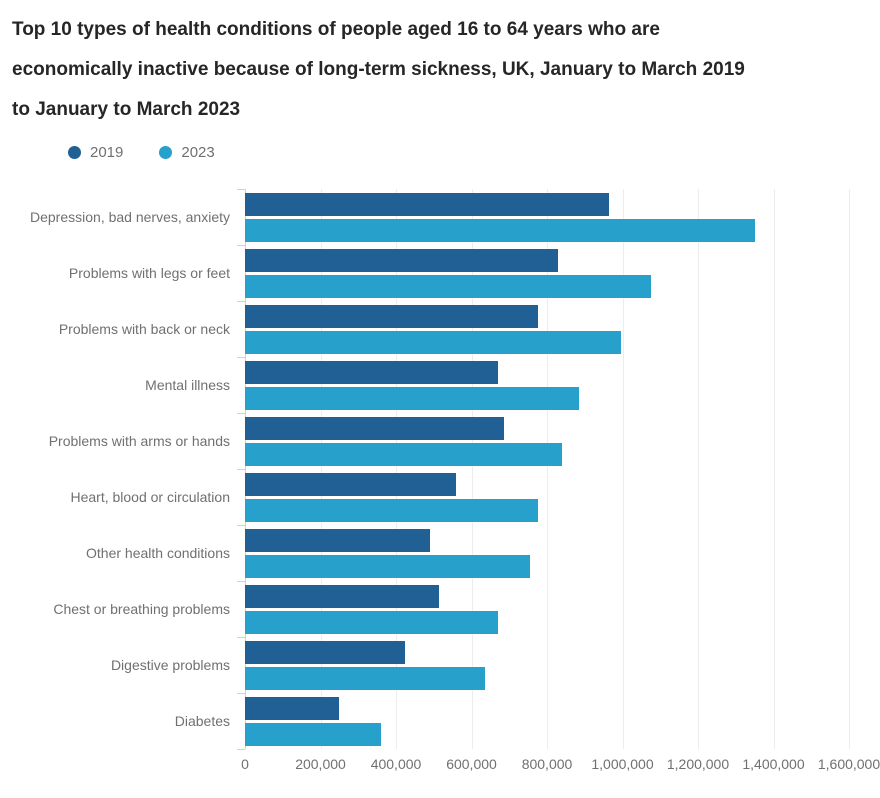 Image resolution: width=880 pixels, height=798 pixels. I want to click on category-row: Other health conditions, so click(440, 553).